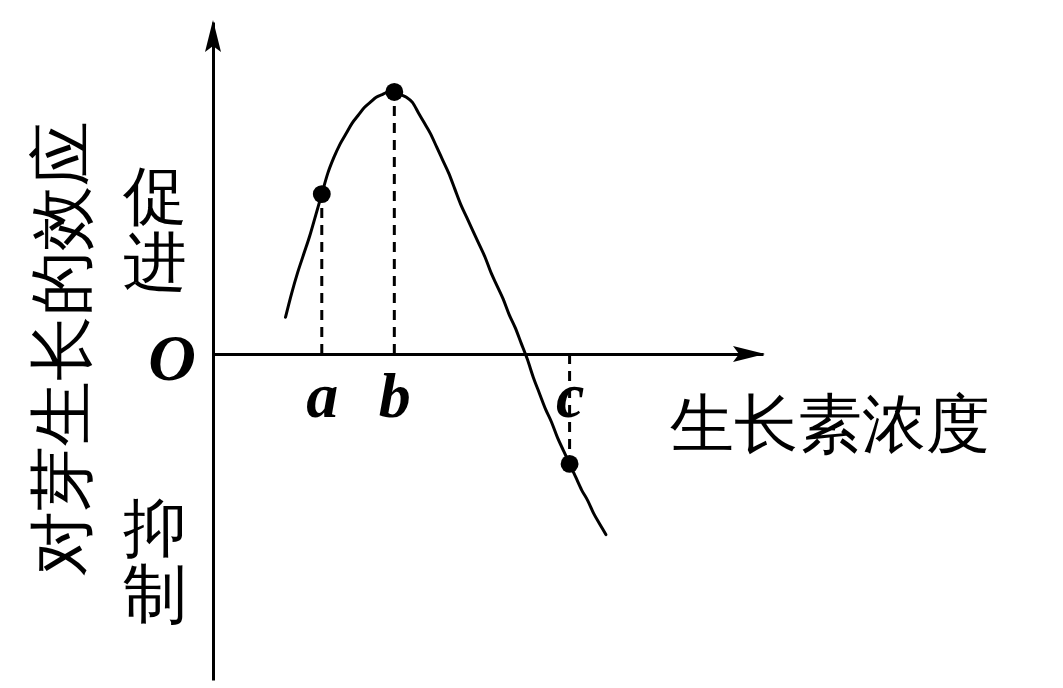  I want to click on x-tick-label: a, so click(322, 396).